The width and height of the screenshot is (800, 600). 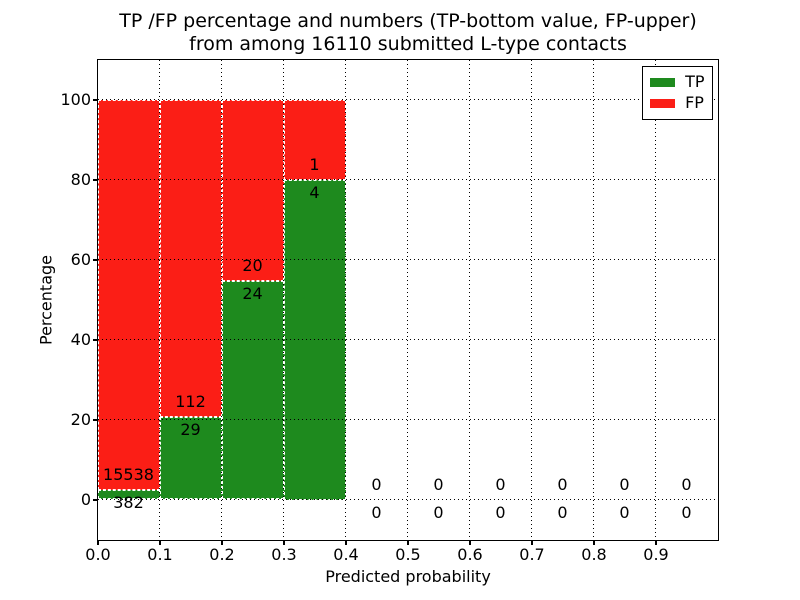 What do you see at coordinates (624, 512) in the screenshot?
I see `bar-label-tp-8: 0` at bounding box center [624, 512].